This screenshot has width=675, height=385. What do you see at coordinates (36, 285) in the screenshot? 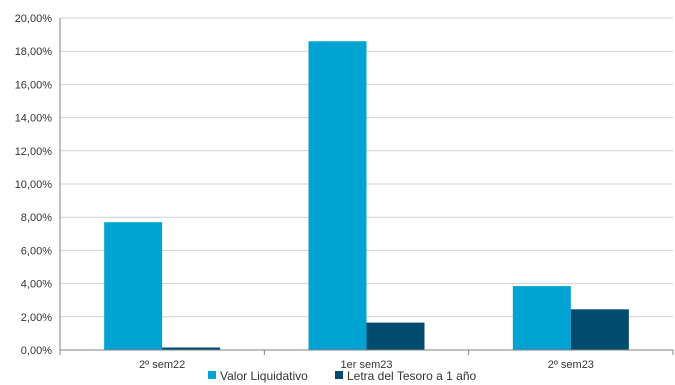
I see `y-tick-label: 4,00%` at bounding box center [36, 285].